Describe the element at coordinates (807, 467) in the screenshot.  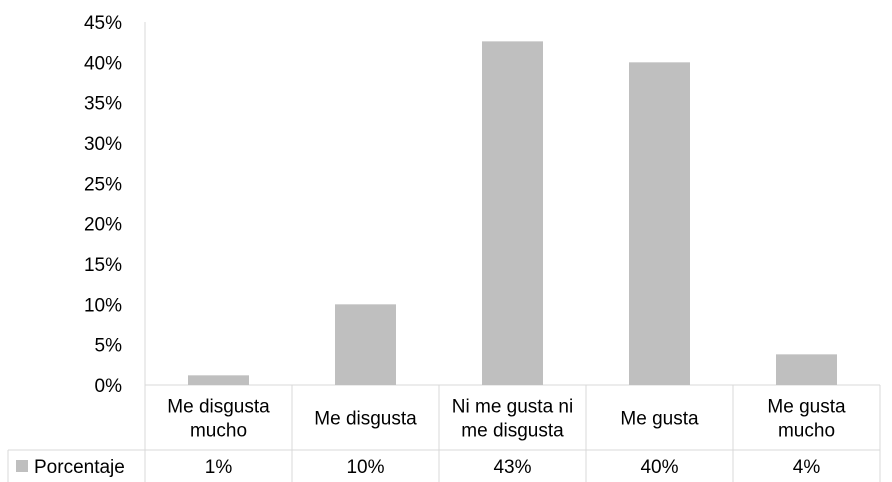
I see `data-table-value: 4%` at that location.